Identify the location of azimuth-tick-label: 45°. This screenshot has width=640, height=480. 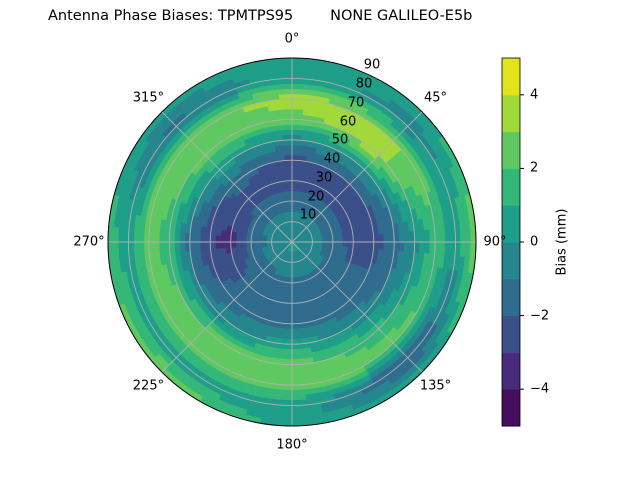
(436, 98).